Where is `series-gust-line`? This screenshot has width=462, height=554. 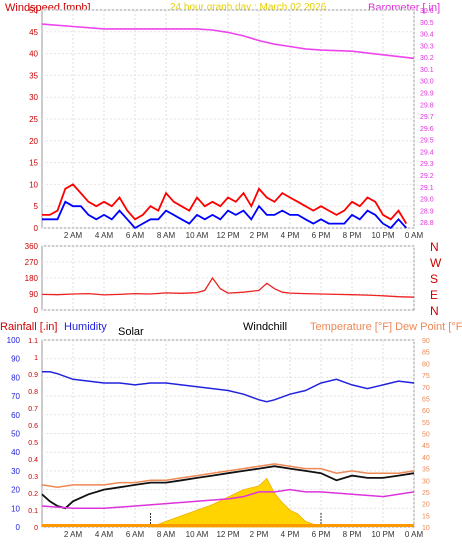
series-gust-line is located at coordinates (224, 215).